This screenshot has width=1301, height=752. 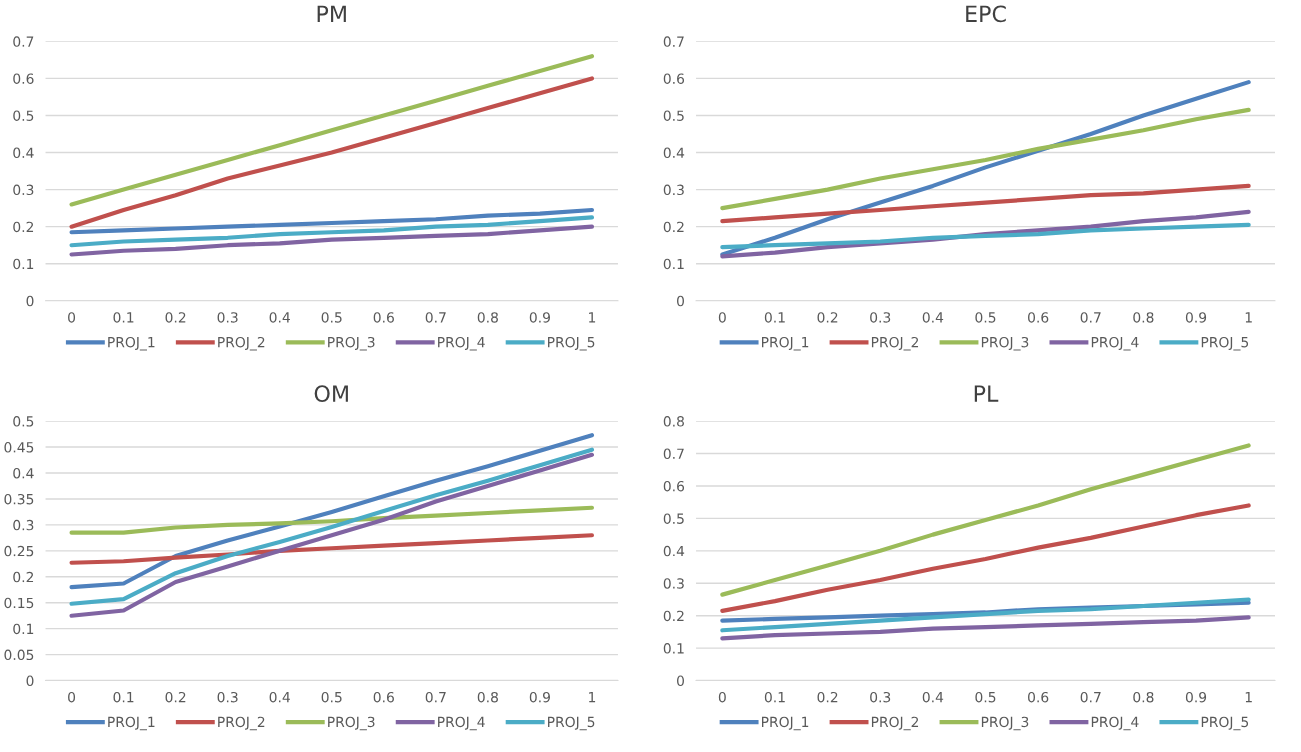 What do you see at coordinates (19, 551) in the screenshot?
I see `y-tick-label: 0.25` at bounding box center [19, 551].